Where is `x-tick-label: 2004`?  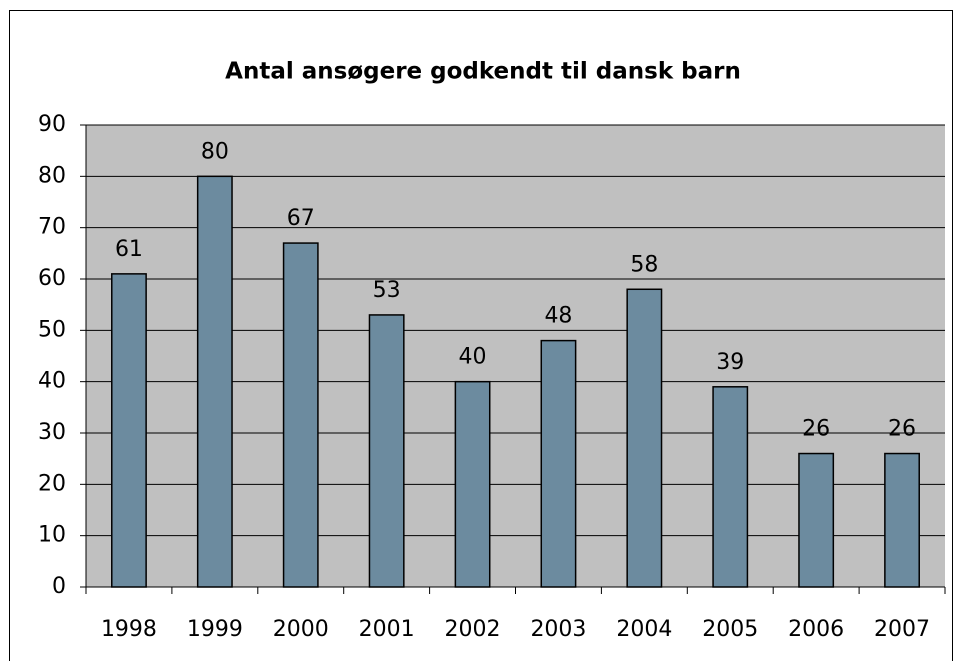 x-tick-label: 2004 is located at coordinates (644, 629).